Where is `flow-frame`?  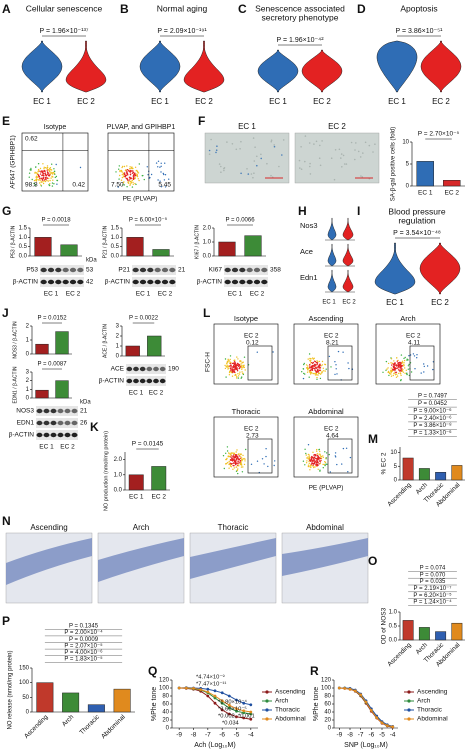 flow-frame is located at coordinates (55, 162).